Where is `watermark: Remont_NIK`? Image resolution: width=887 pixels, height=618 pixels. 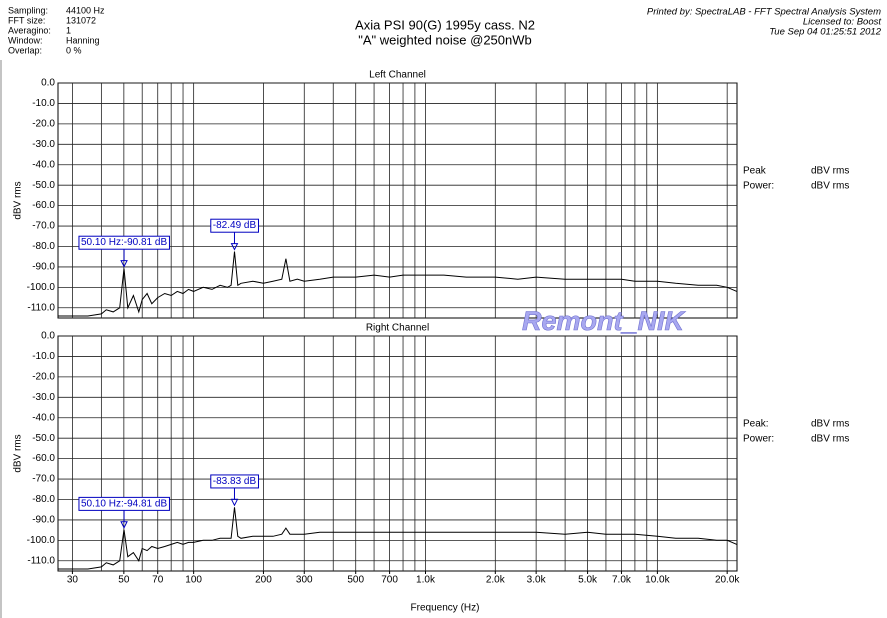 watermark: Remont_NIK is located at coordinates (604, 321).